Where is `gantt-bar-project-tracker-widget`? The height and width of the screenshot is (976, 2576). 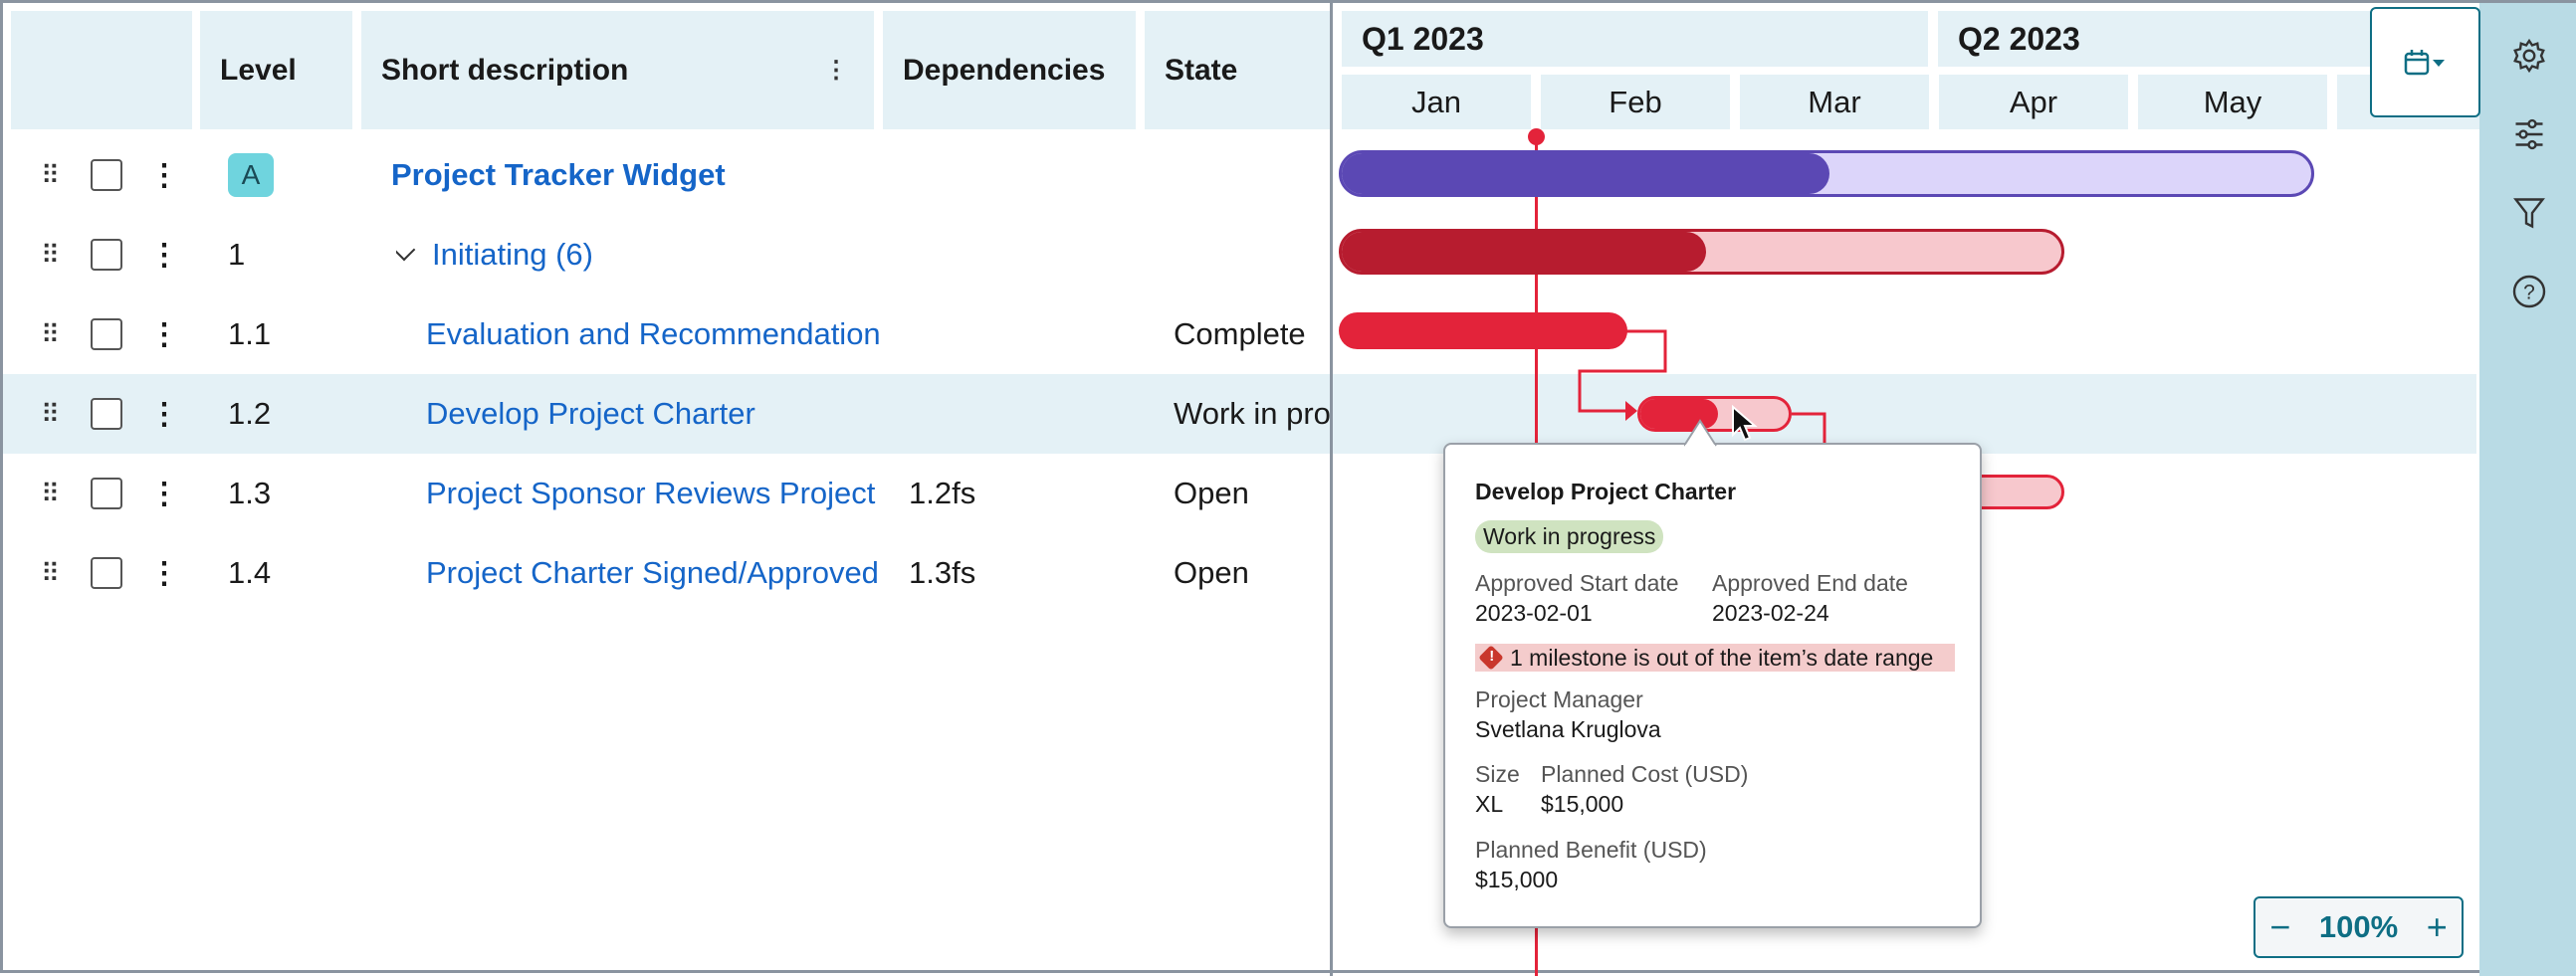
gantt-bar-project-tracker-widget is located at coordinates (1826, 173).